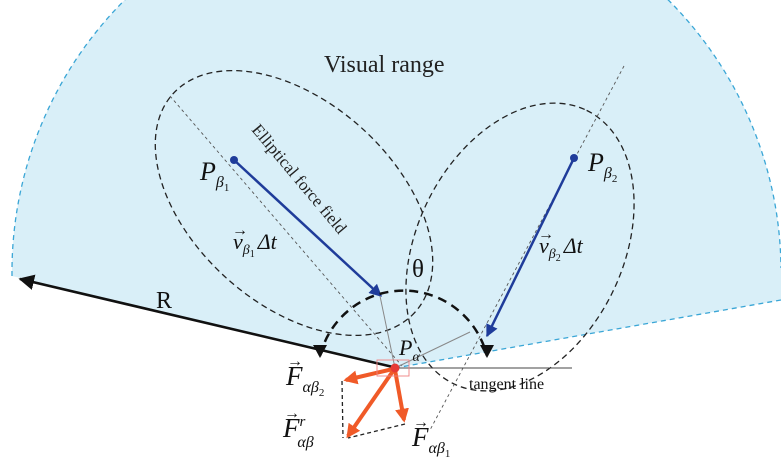 The image size is (781, 466). Describe the element at coordinates (561, 248) in the screenshot. I see `svg-text: vβ2Δt` at that location.